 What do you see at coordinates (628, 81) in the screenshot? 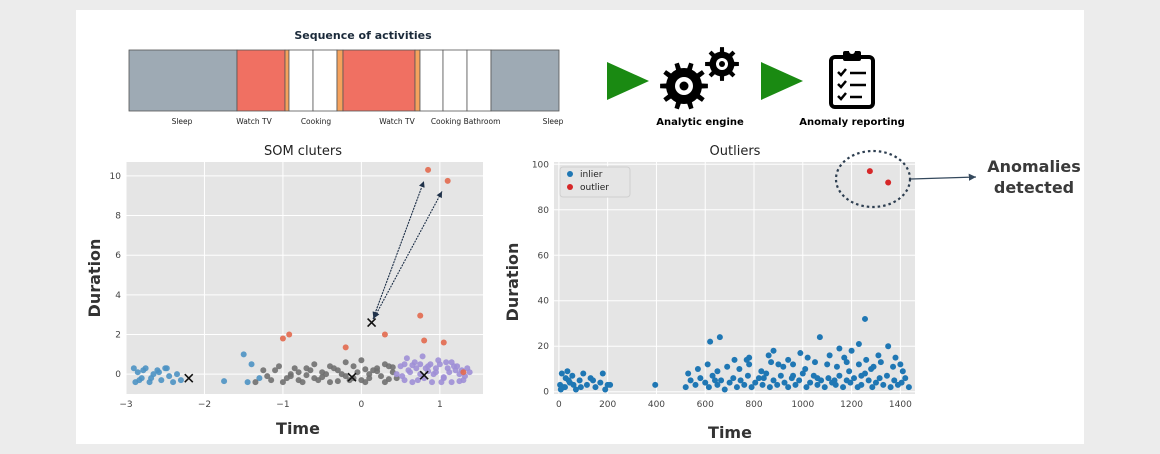
I see `play-arrow-icon` at bounding box center [628, 81].